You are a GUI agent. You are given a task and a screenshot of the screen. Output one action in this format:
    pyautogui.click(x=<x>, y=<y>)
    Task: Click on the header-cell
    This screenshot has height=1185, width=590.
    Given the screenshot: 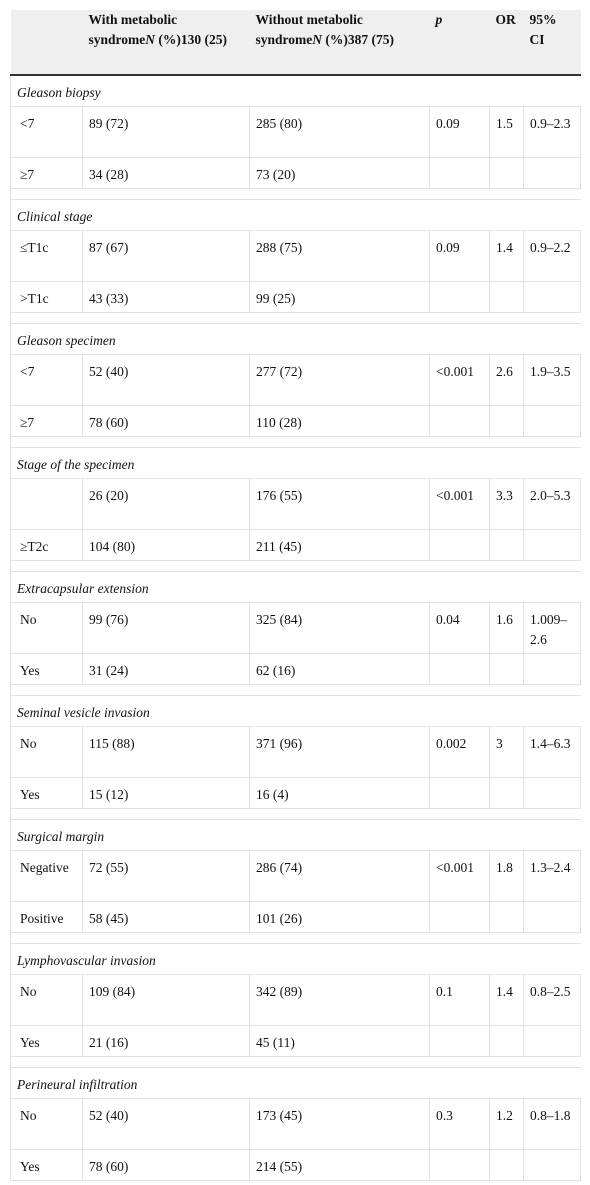 What is the action you would take?
    pyautogui.click(x=46, y=43)
    